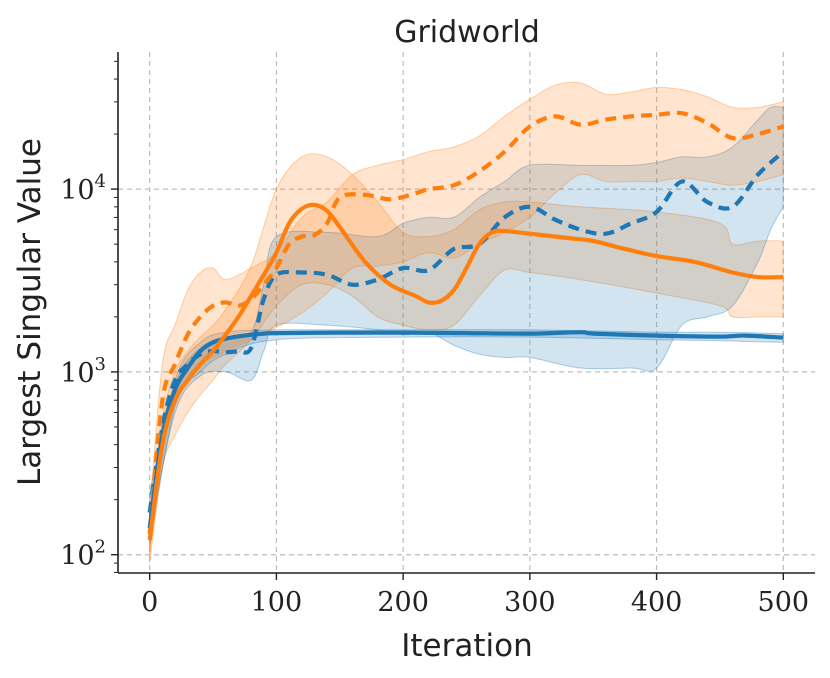  What do you see at coordinates (30, 312) in the screenshot?
I see `y-axis-label: Largest Singular Value` at bounding box center [30, 312].